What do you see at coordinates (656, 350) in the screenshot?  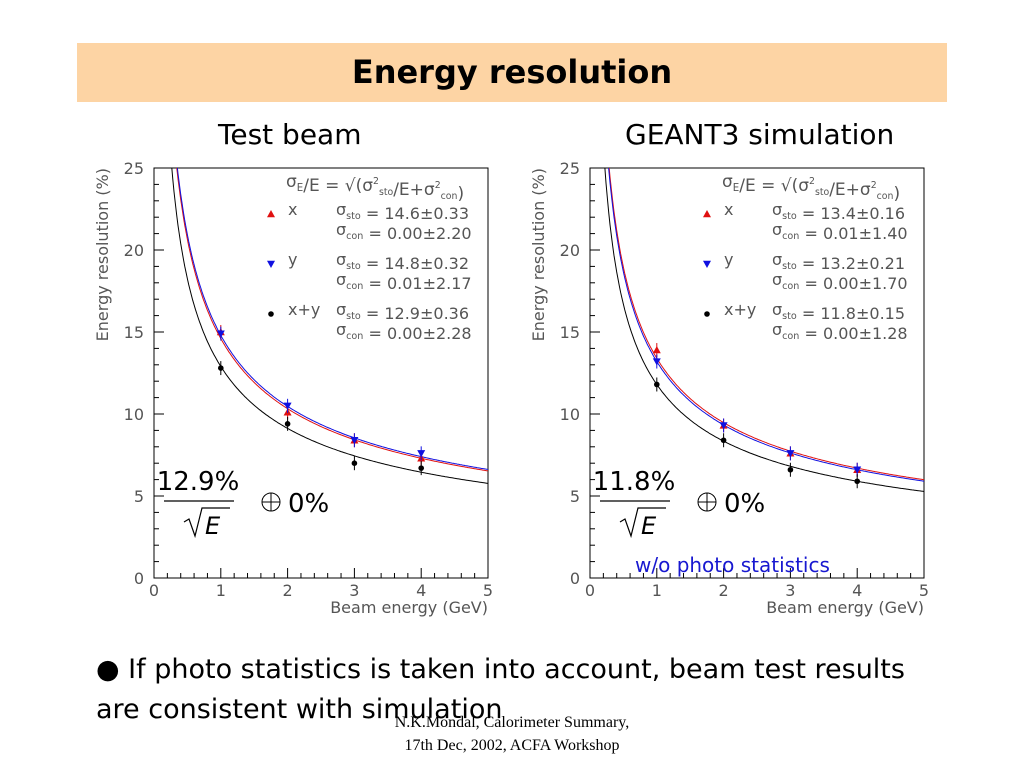 I see `data-point-x` at bounding box center [656, 350].